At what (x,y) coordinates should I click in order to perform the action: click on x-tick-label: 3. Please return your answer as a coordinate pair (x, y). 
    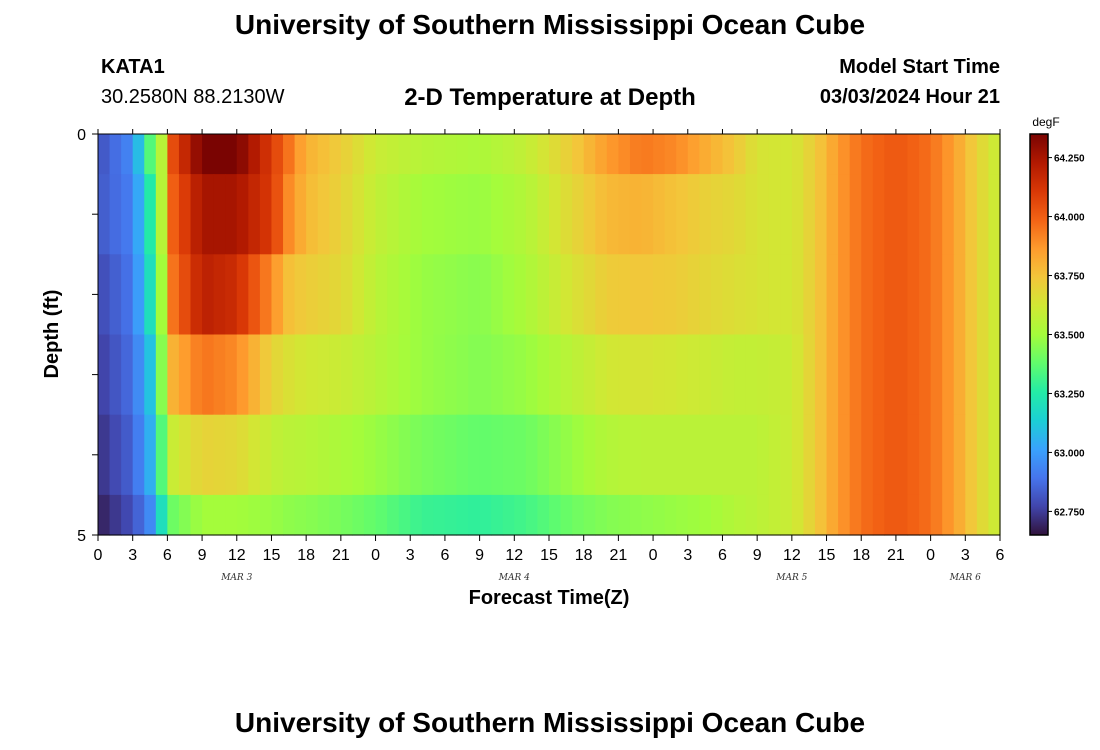
    Looking at the image, I should click on (965, 555).